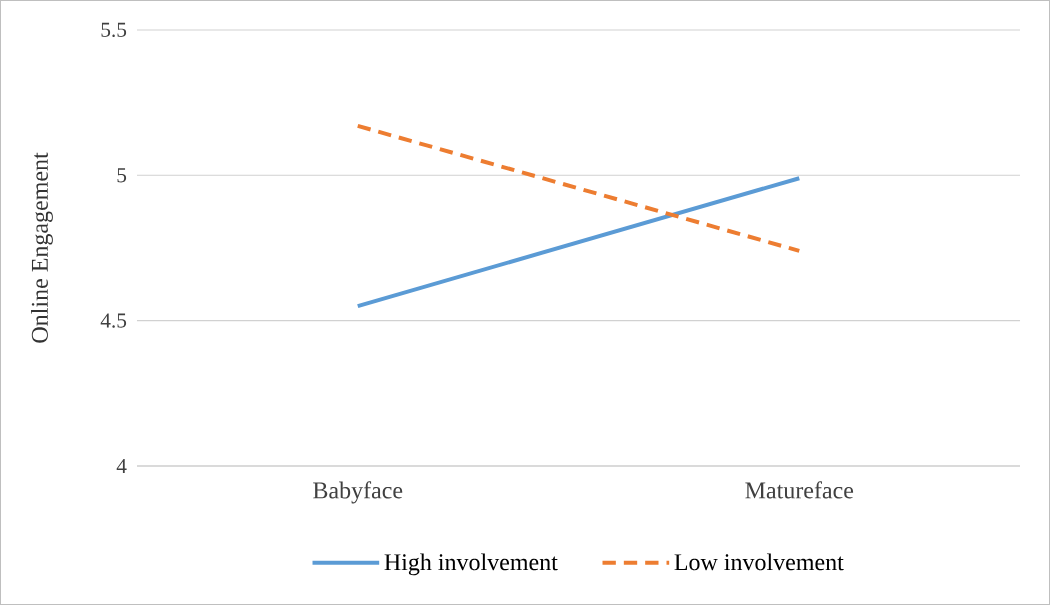 The height and width of the screenshot is (605, 1050). What do you see at coordinates (42, 247) in the screenshot?
I see `y-axis-title: Online Engagement` at bounding box center [42, 247].